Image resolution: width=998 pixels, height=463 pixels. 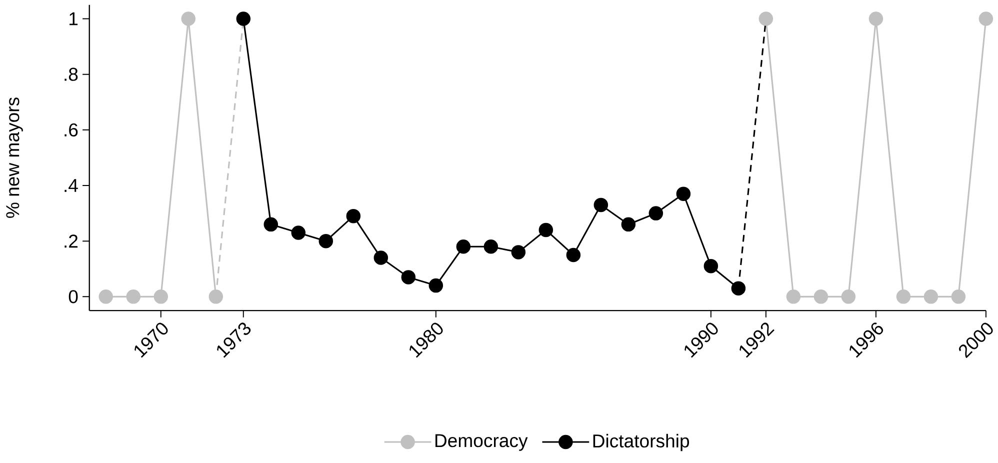 I want to click on y-tick-label: 1, so click(x=74, y=19).